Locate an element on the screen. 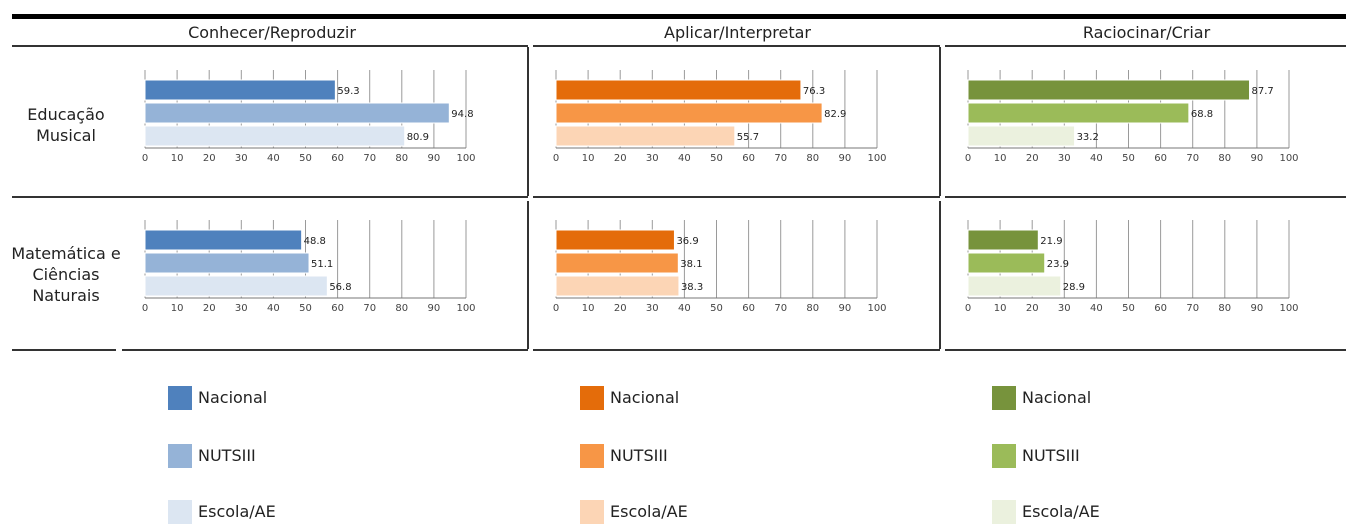  bar-value-label: 55.7 is located at coordinates (748, 137).